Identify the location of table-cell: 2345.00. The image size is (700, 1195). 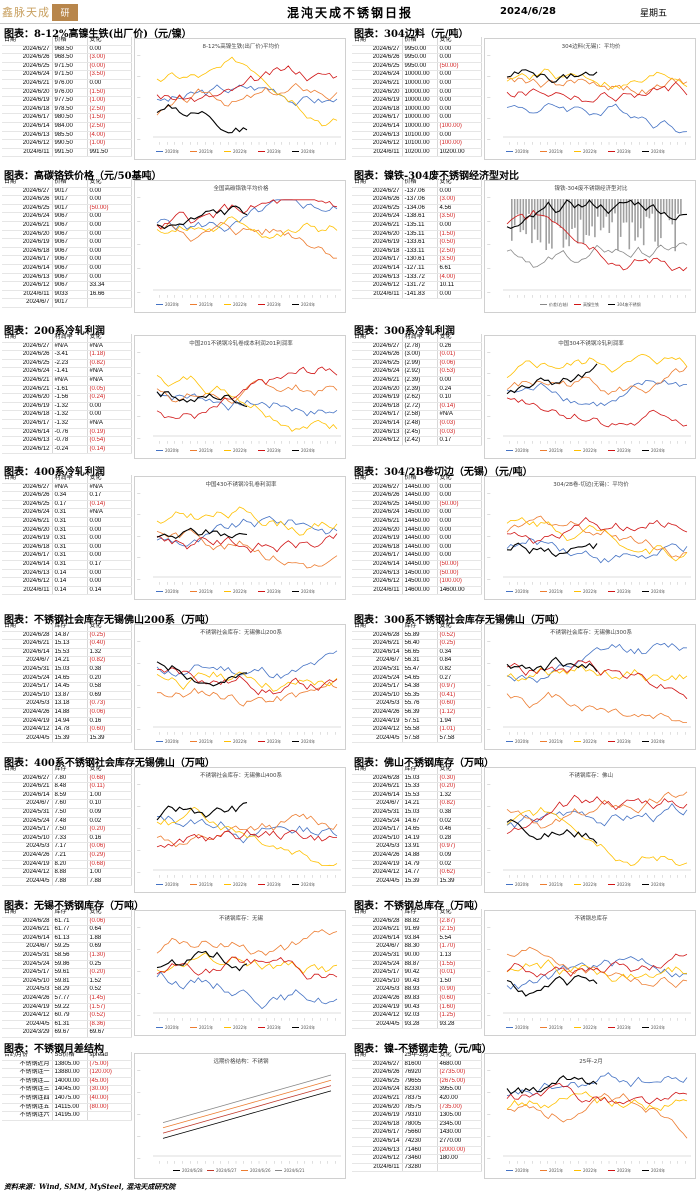
(459, 1125).